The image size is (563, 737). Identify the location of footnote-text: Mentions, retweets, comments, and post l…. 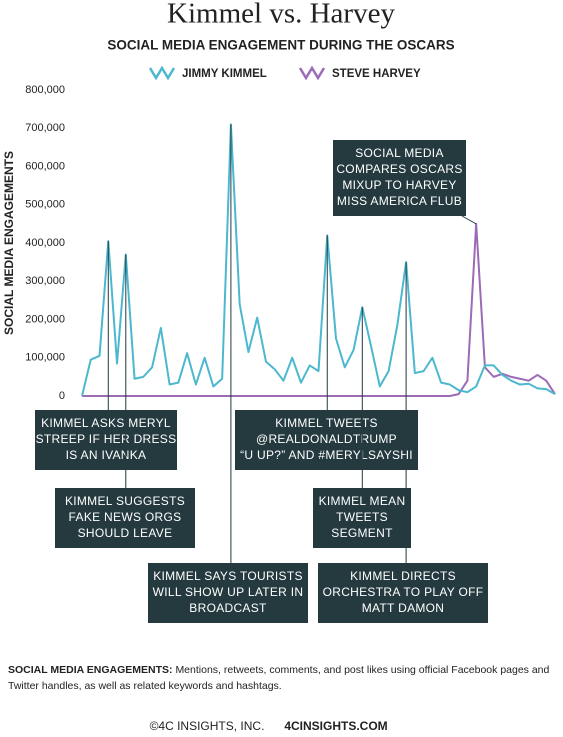
(279, 678).